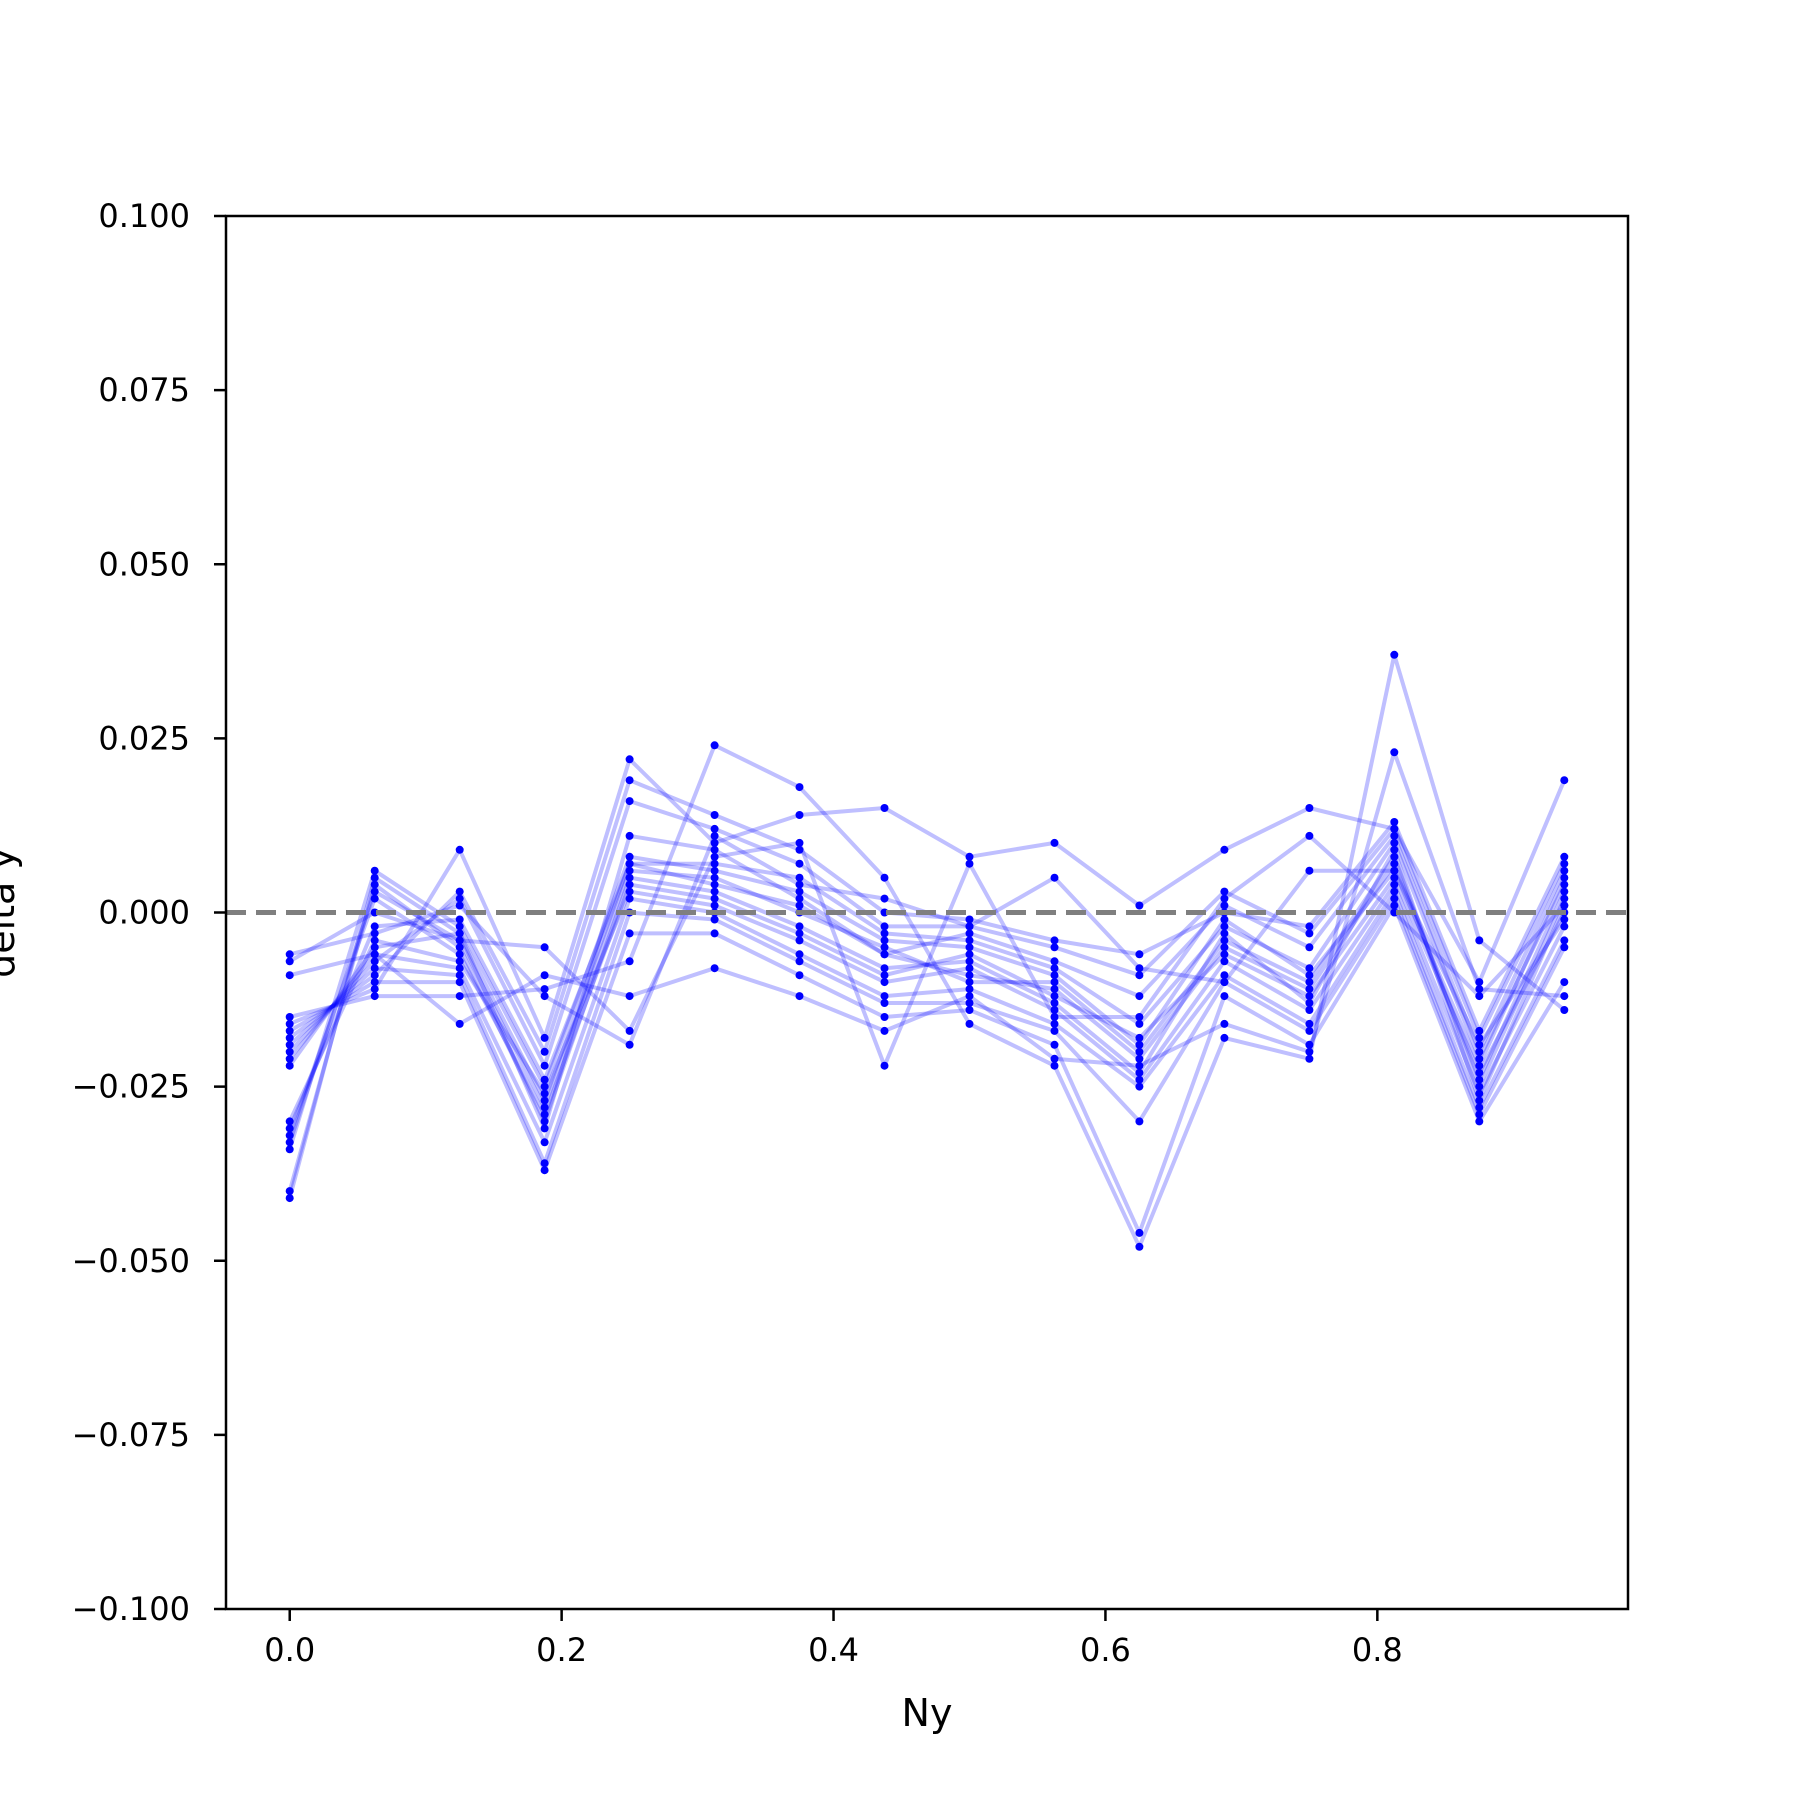 The height and width of the screenshot is (1800, 1800). What do you see at coordinates (289, 1650) in the screenshot?
I see `x-tick-label: 0.0` at bounding box center [289, 1650].